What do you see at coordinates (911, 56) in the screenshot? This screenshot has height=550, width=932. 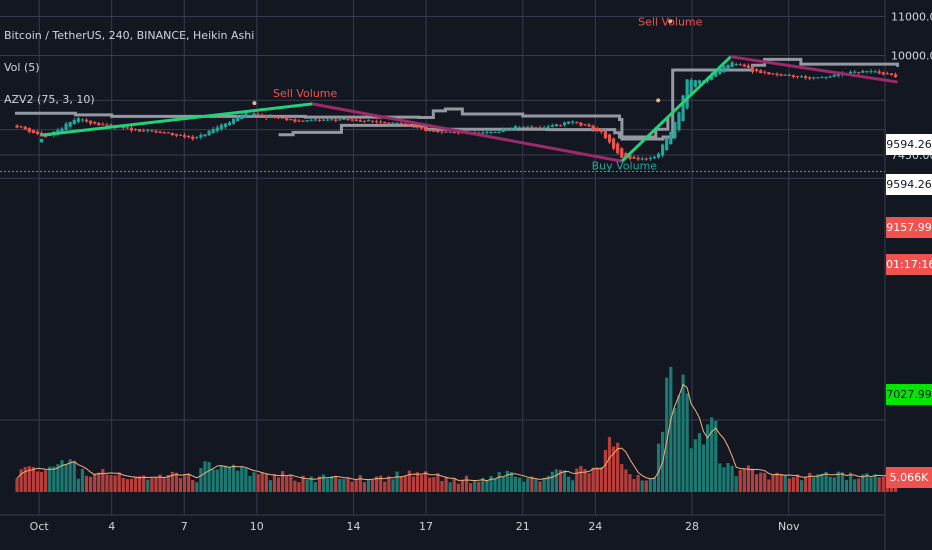 I see `price-axis-label: 10000.00` at bounding box center [911, 56].